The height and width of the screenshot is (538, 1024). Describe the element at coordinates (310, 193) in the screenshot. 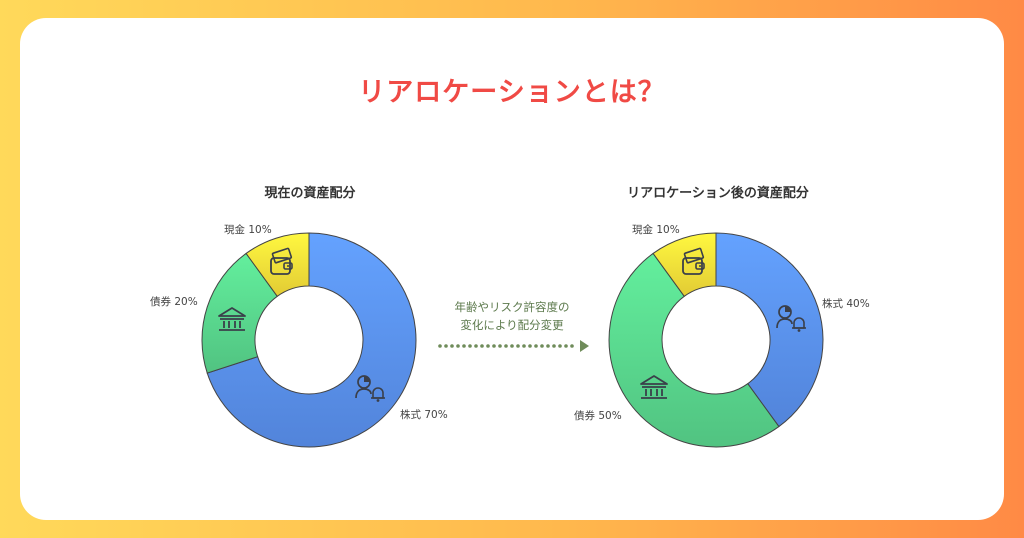

I see `chart-title-current: 現在の資産配分` at that location.